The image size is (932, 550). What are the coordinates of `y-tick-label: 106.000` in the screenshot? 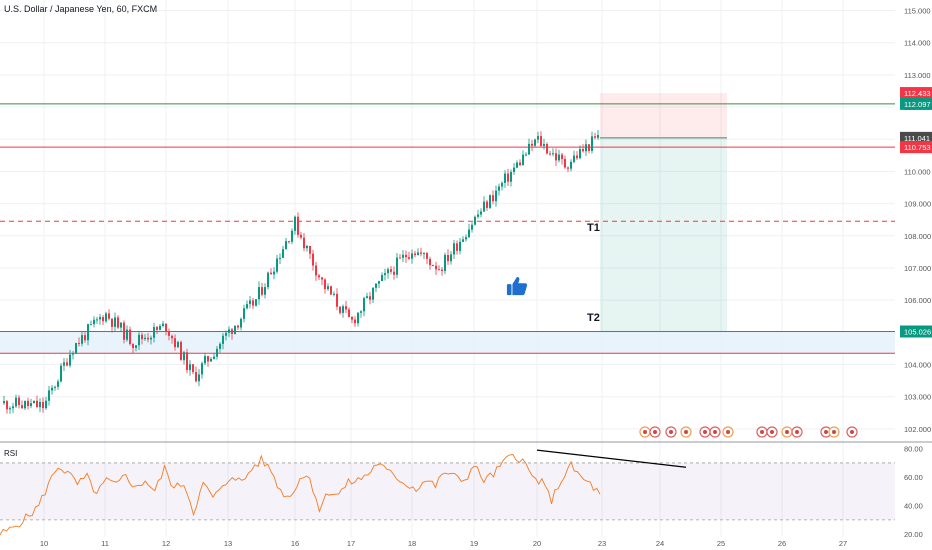 It's located at (917, 300).